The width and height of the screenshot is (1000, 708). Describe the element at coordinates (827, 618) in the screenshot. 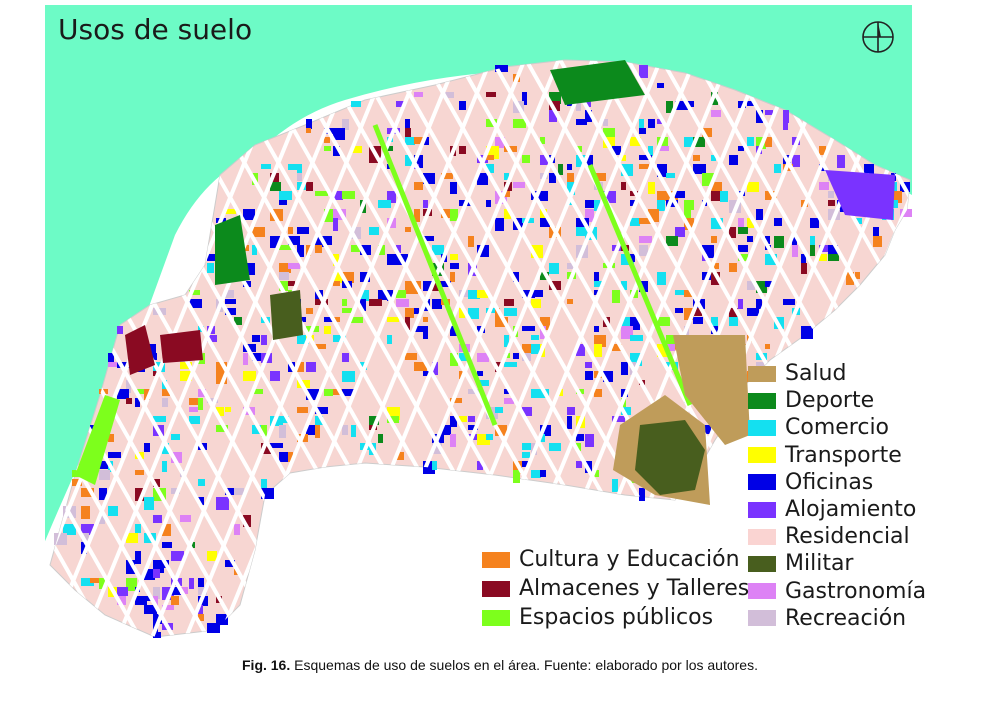

I see `legend-right-item: Recreación` at that location.